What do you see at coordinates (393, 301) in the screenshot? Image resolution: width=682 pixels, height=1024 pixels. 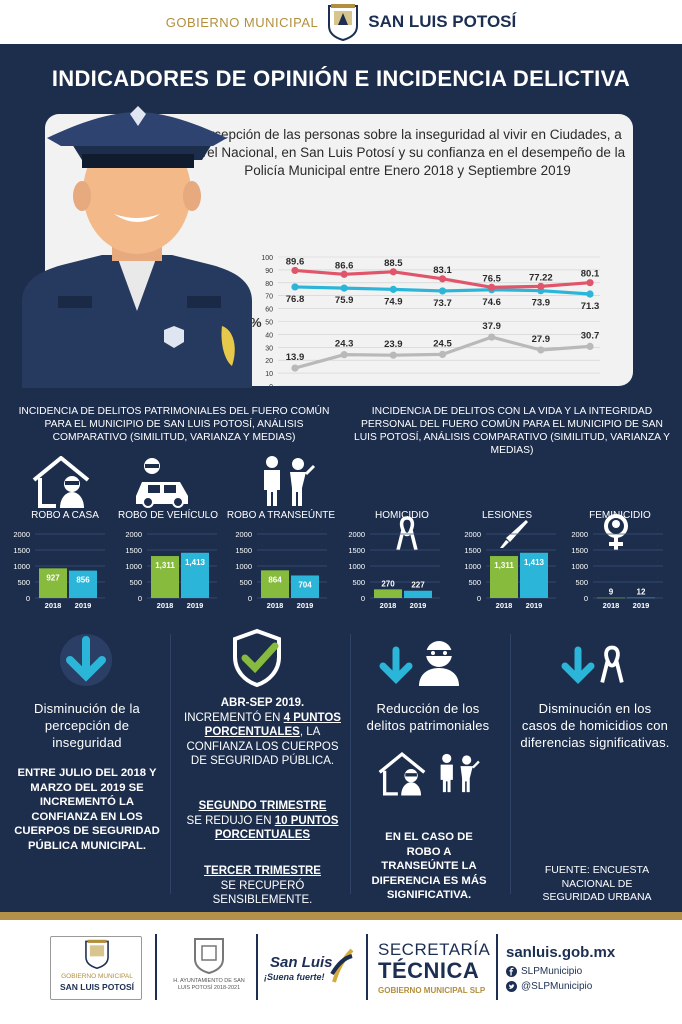 I see `data-label: 74.9` at bounding box center [393, 301].